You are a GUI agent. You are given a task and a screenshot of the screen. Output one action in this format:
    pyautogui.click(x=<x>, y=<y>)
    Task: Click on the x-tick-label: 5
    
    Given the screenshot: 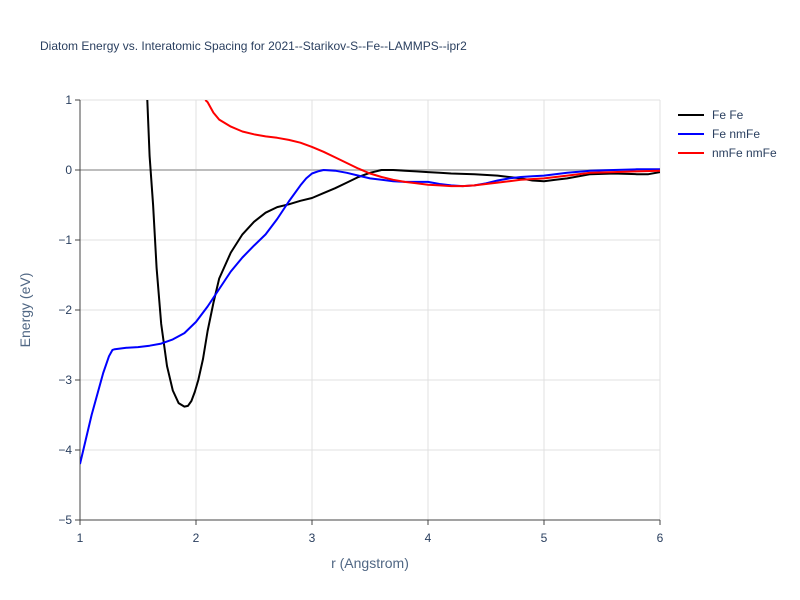 What is the action you would take?
    pyautogui.click(x=544, y=538)
    